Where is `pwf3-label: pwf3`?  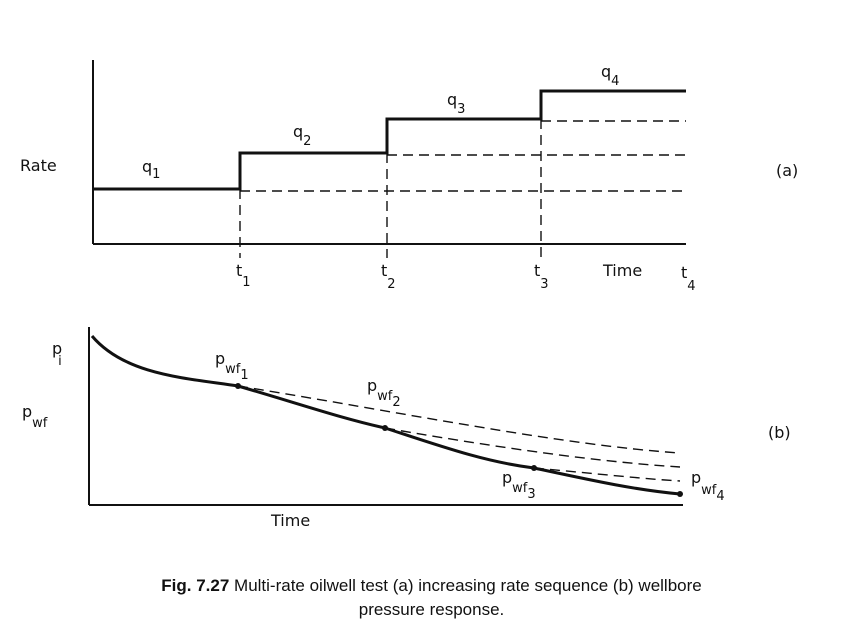
pwf3-label: pwf3 is located at coordinates (519, 485).